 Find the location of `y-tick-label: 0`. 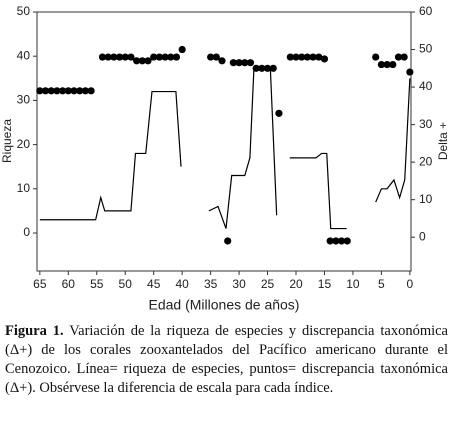

y-tick-label: 0 is located at coordinates (26, 232).